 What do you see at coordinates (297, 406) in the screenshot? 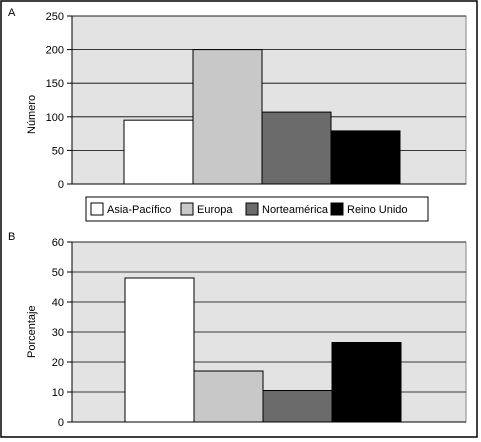
I see `panel-b-bar-norteamerica` at bounding box center [297, 406].